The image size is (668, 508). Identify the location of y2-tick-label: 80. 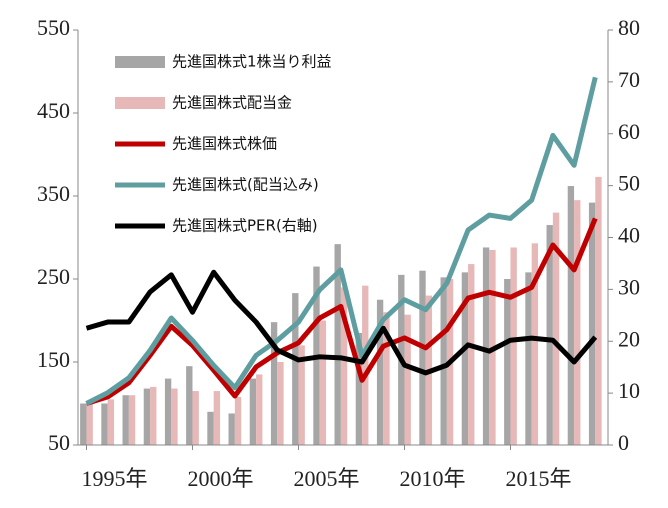
(629, 27).